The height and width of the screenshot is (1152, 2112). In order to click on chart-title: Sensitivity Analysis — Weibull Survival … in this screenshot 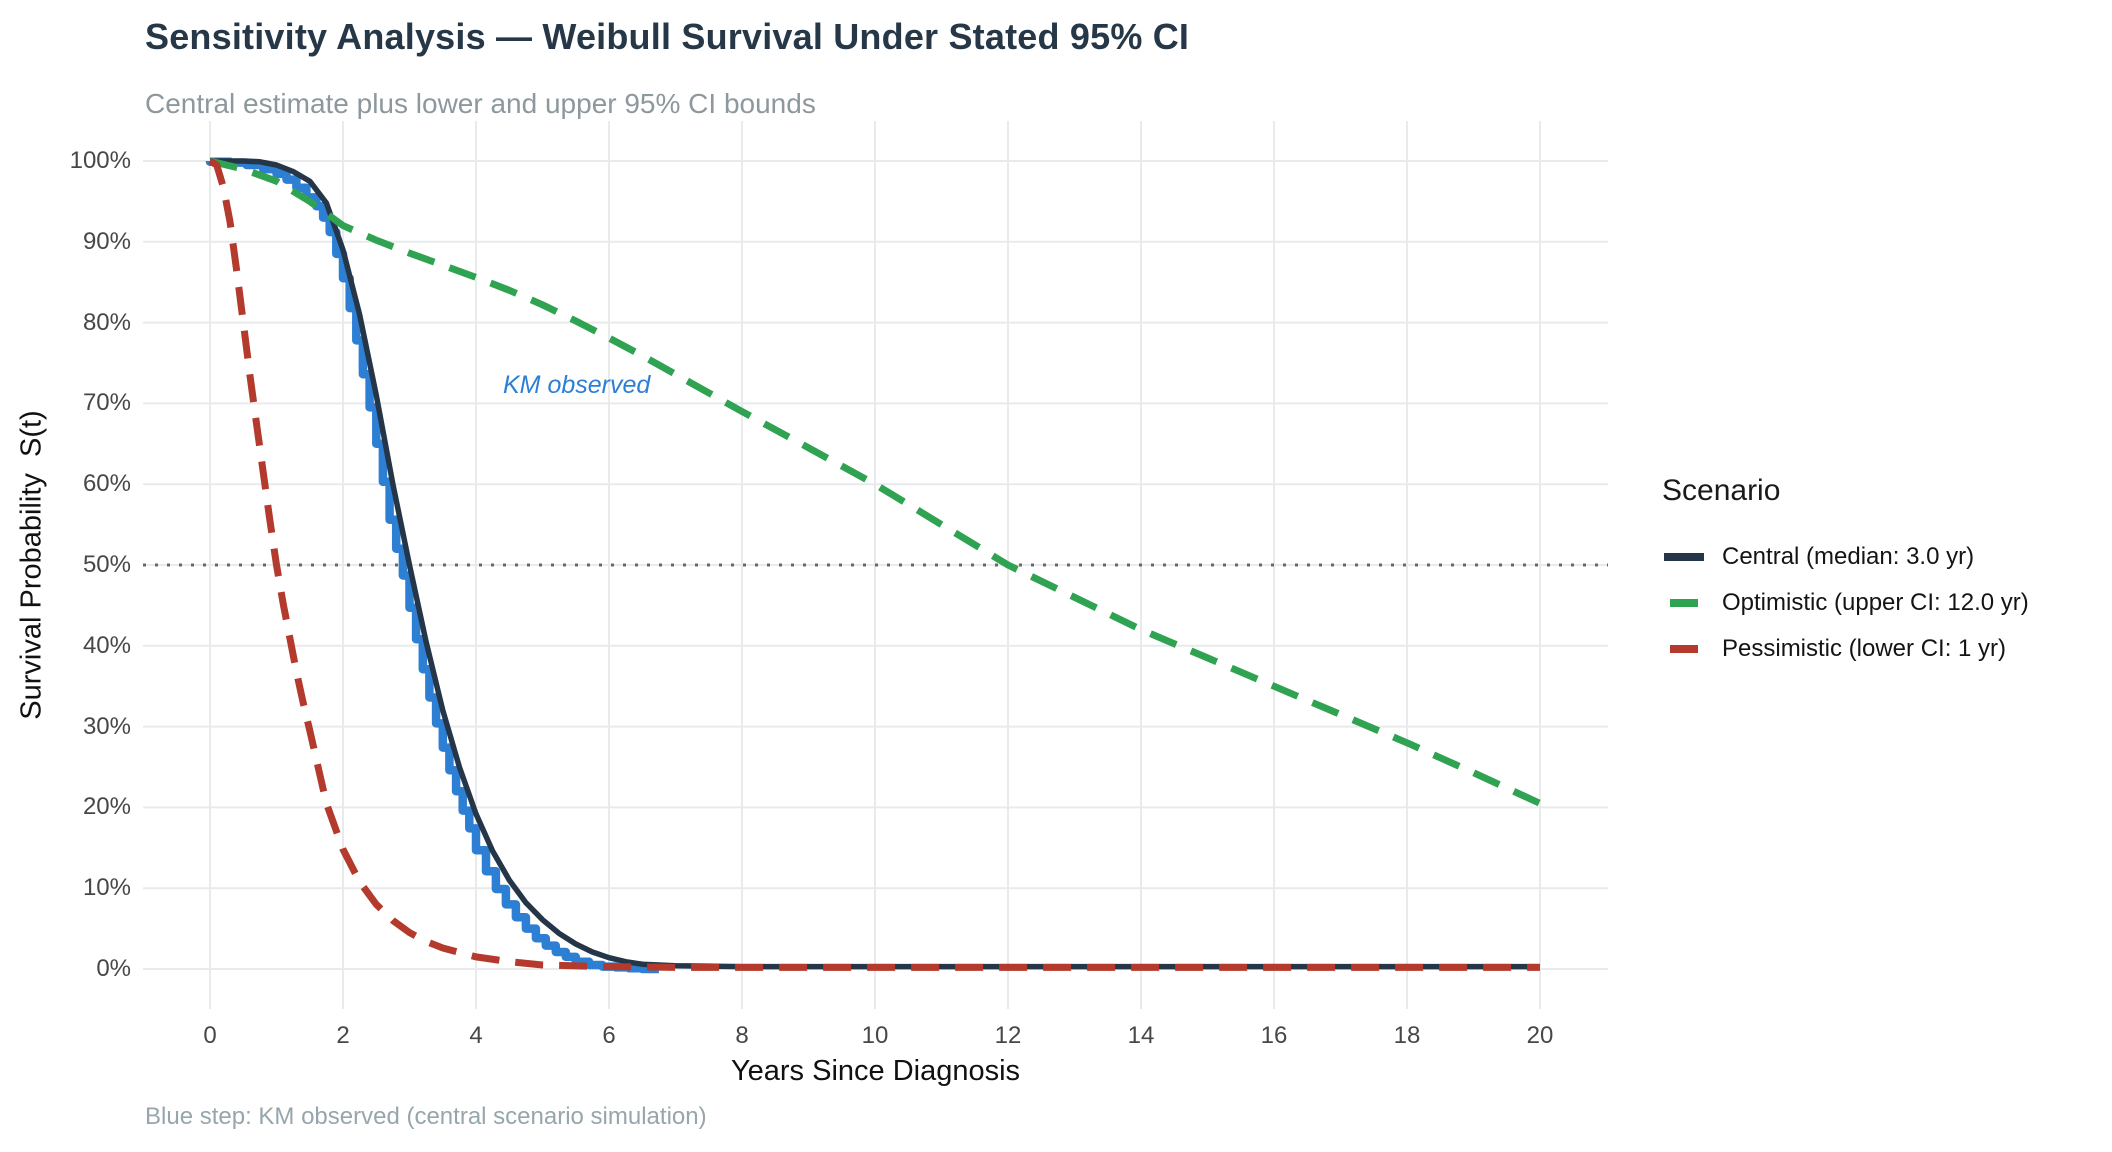, I will do `click(667, 36)`.